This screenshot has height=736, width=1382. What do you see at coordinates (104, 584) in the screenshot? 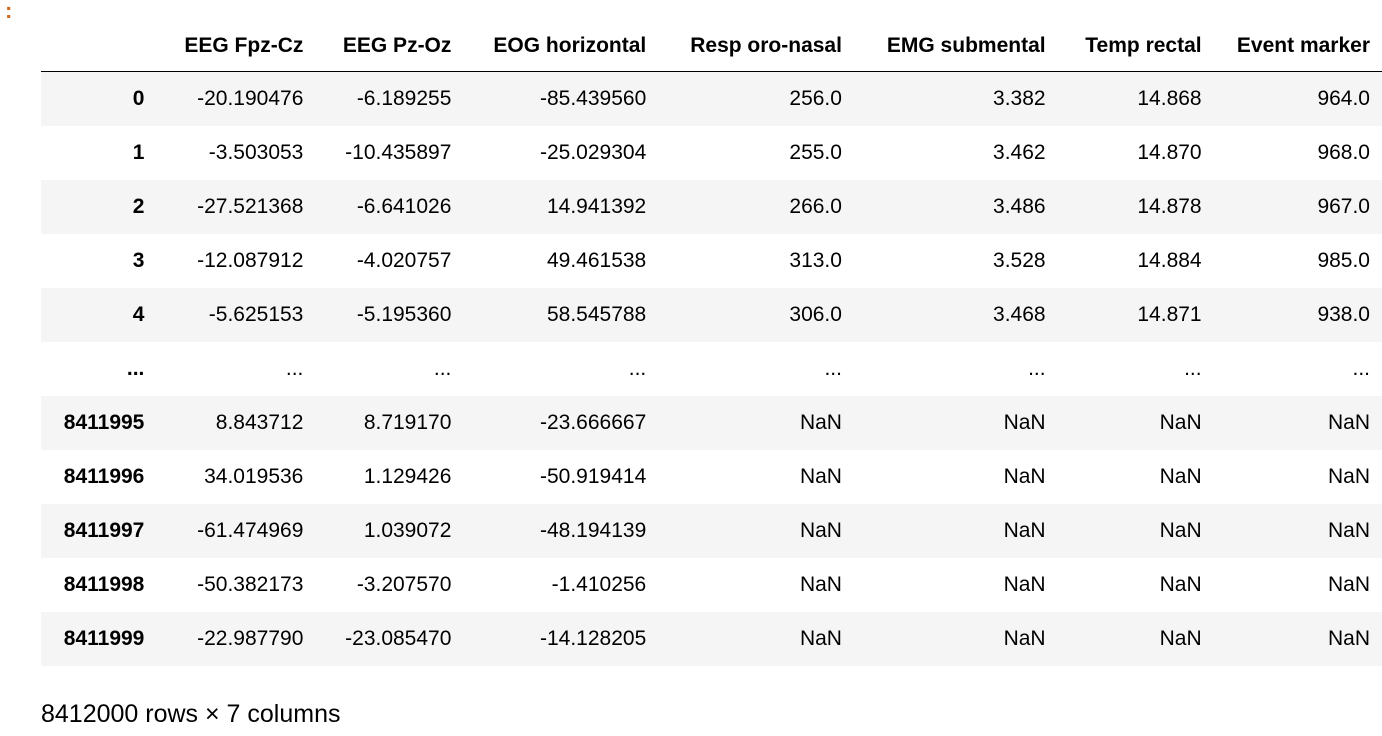
I see `row-index: 8411998` at bounding box center [104, 584].